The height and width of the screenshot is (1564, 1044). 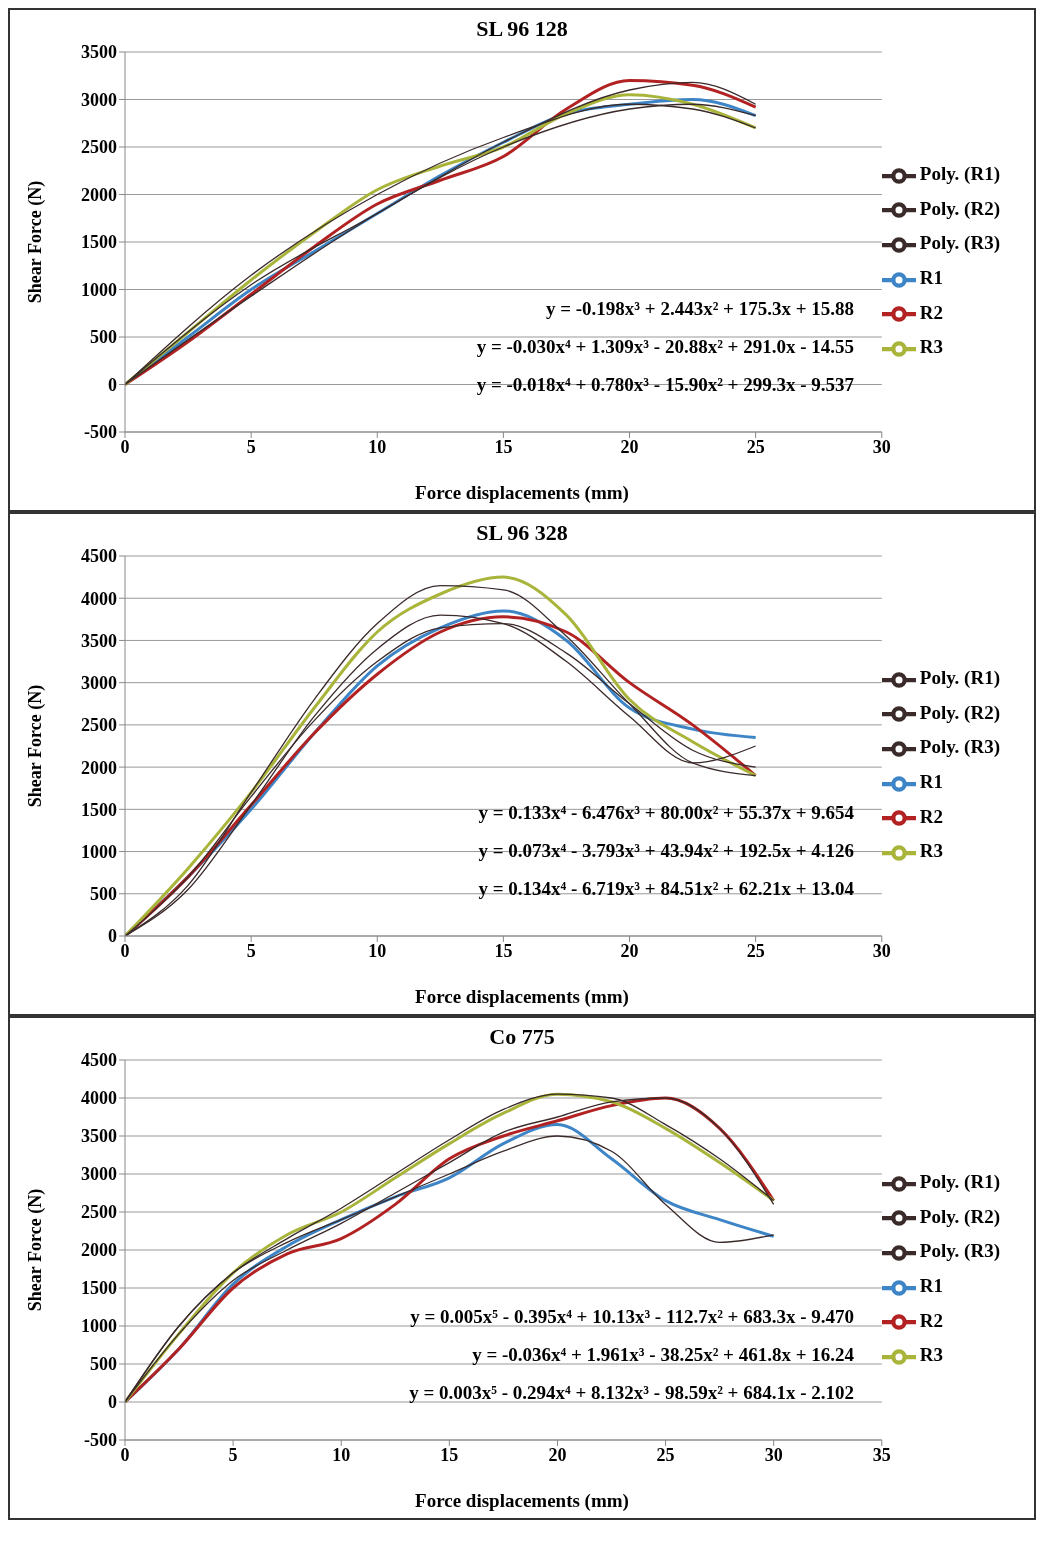 I want to click on annotation: y = 0.073x⁴ - 3.793x³ + 43.94x² + 192.5x + 4.126, so click(x=666, y=851).